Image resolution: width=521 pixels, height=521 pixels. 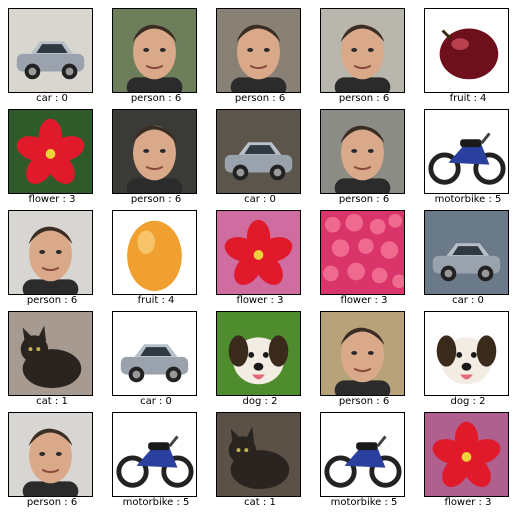 I want to click on image-caption: cat : 1, so click(x=260, y=503).